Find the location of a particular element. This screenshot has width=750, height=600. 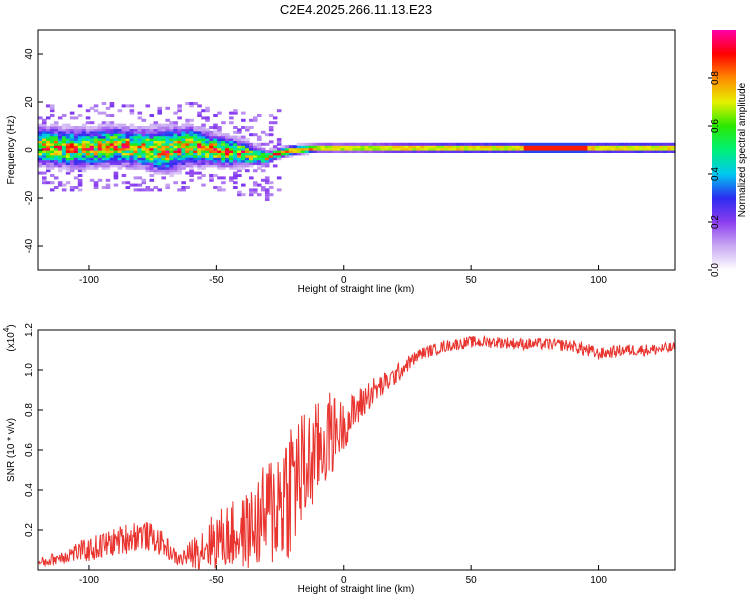

snr-x-tick-label: 0 is located at coordinates (344, 580).